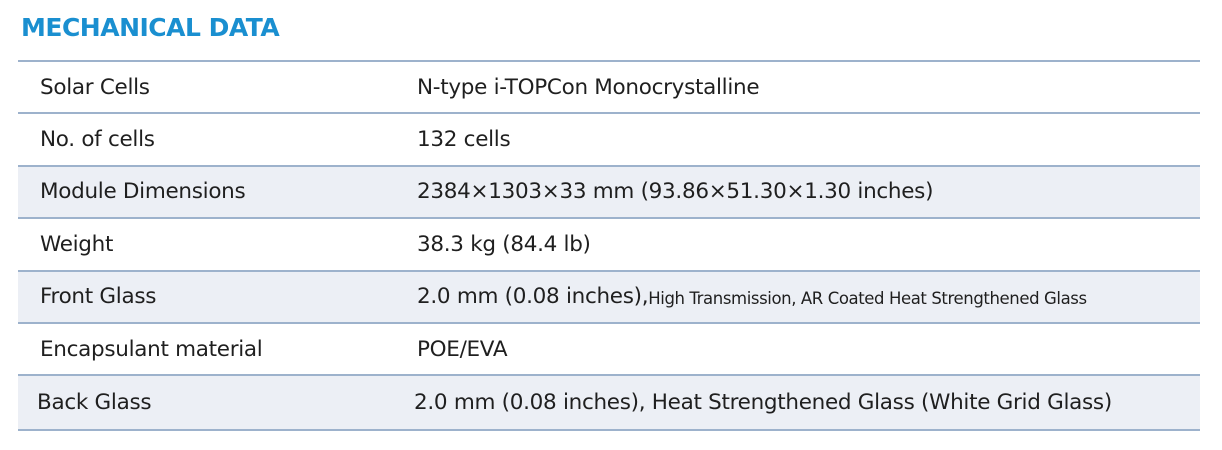  Describe the element at coordinates (143, 192) in the screenshot. I see `row-label: Module Dimensions` at that location.